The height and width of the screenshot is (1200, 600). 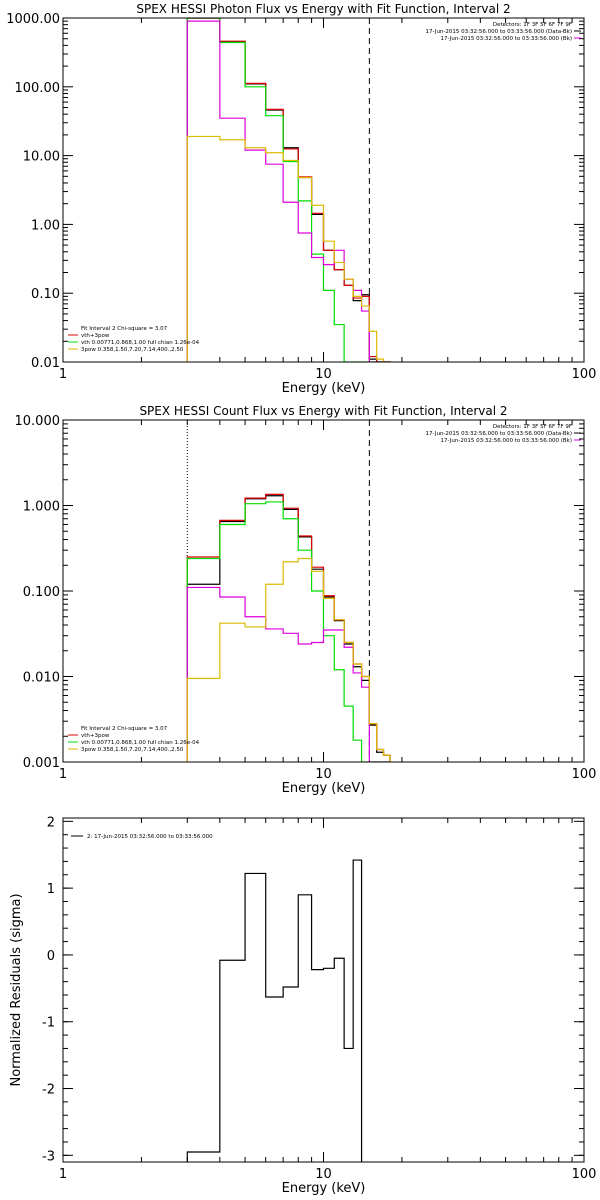 What do you see at coordinates (48, 1156) in the screenshot?
I see `y-tick-label: -3` at bounding box center [48, 1156].